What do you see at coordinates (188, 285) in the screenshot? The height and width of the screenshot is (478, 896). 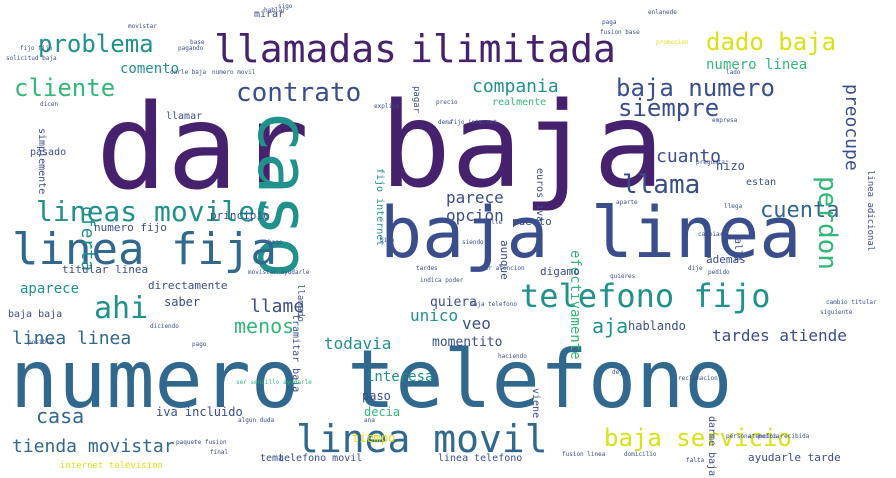 I see `cloud-word: directamente` at bounding box center [188, 285].